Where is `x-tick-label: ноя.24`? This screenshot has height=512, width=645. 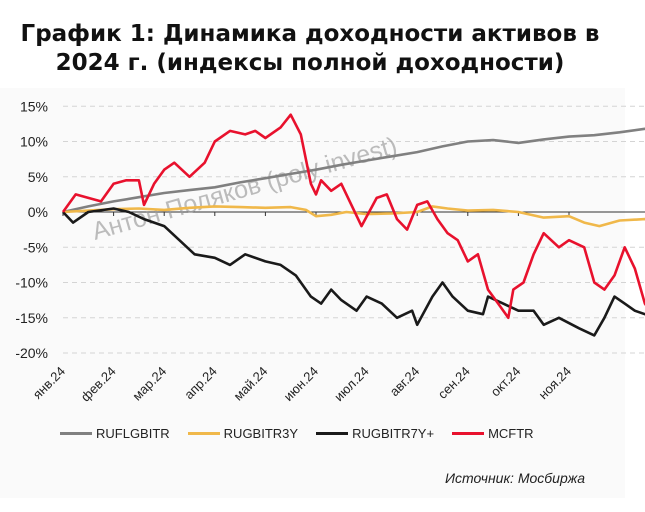 x-tick-label: ноя.24 is located at coordinates (555, 383).